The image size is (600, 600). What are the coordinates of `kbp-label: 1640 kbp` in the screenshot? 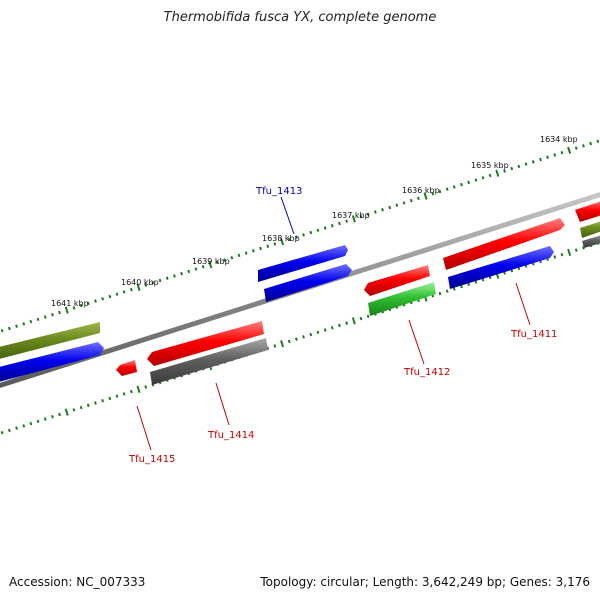 It's located at (140, 282).